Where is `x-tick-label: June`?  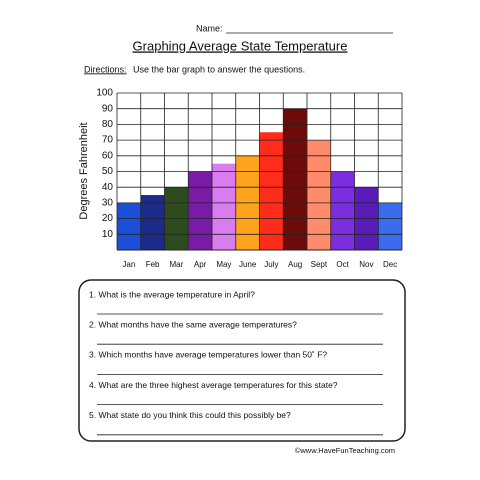
x-tick-label: June is located at coordinates (248, 264).